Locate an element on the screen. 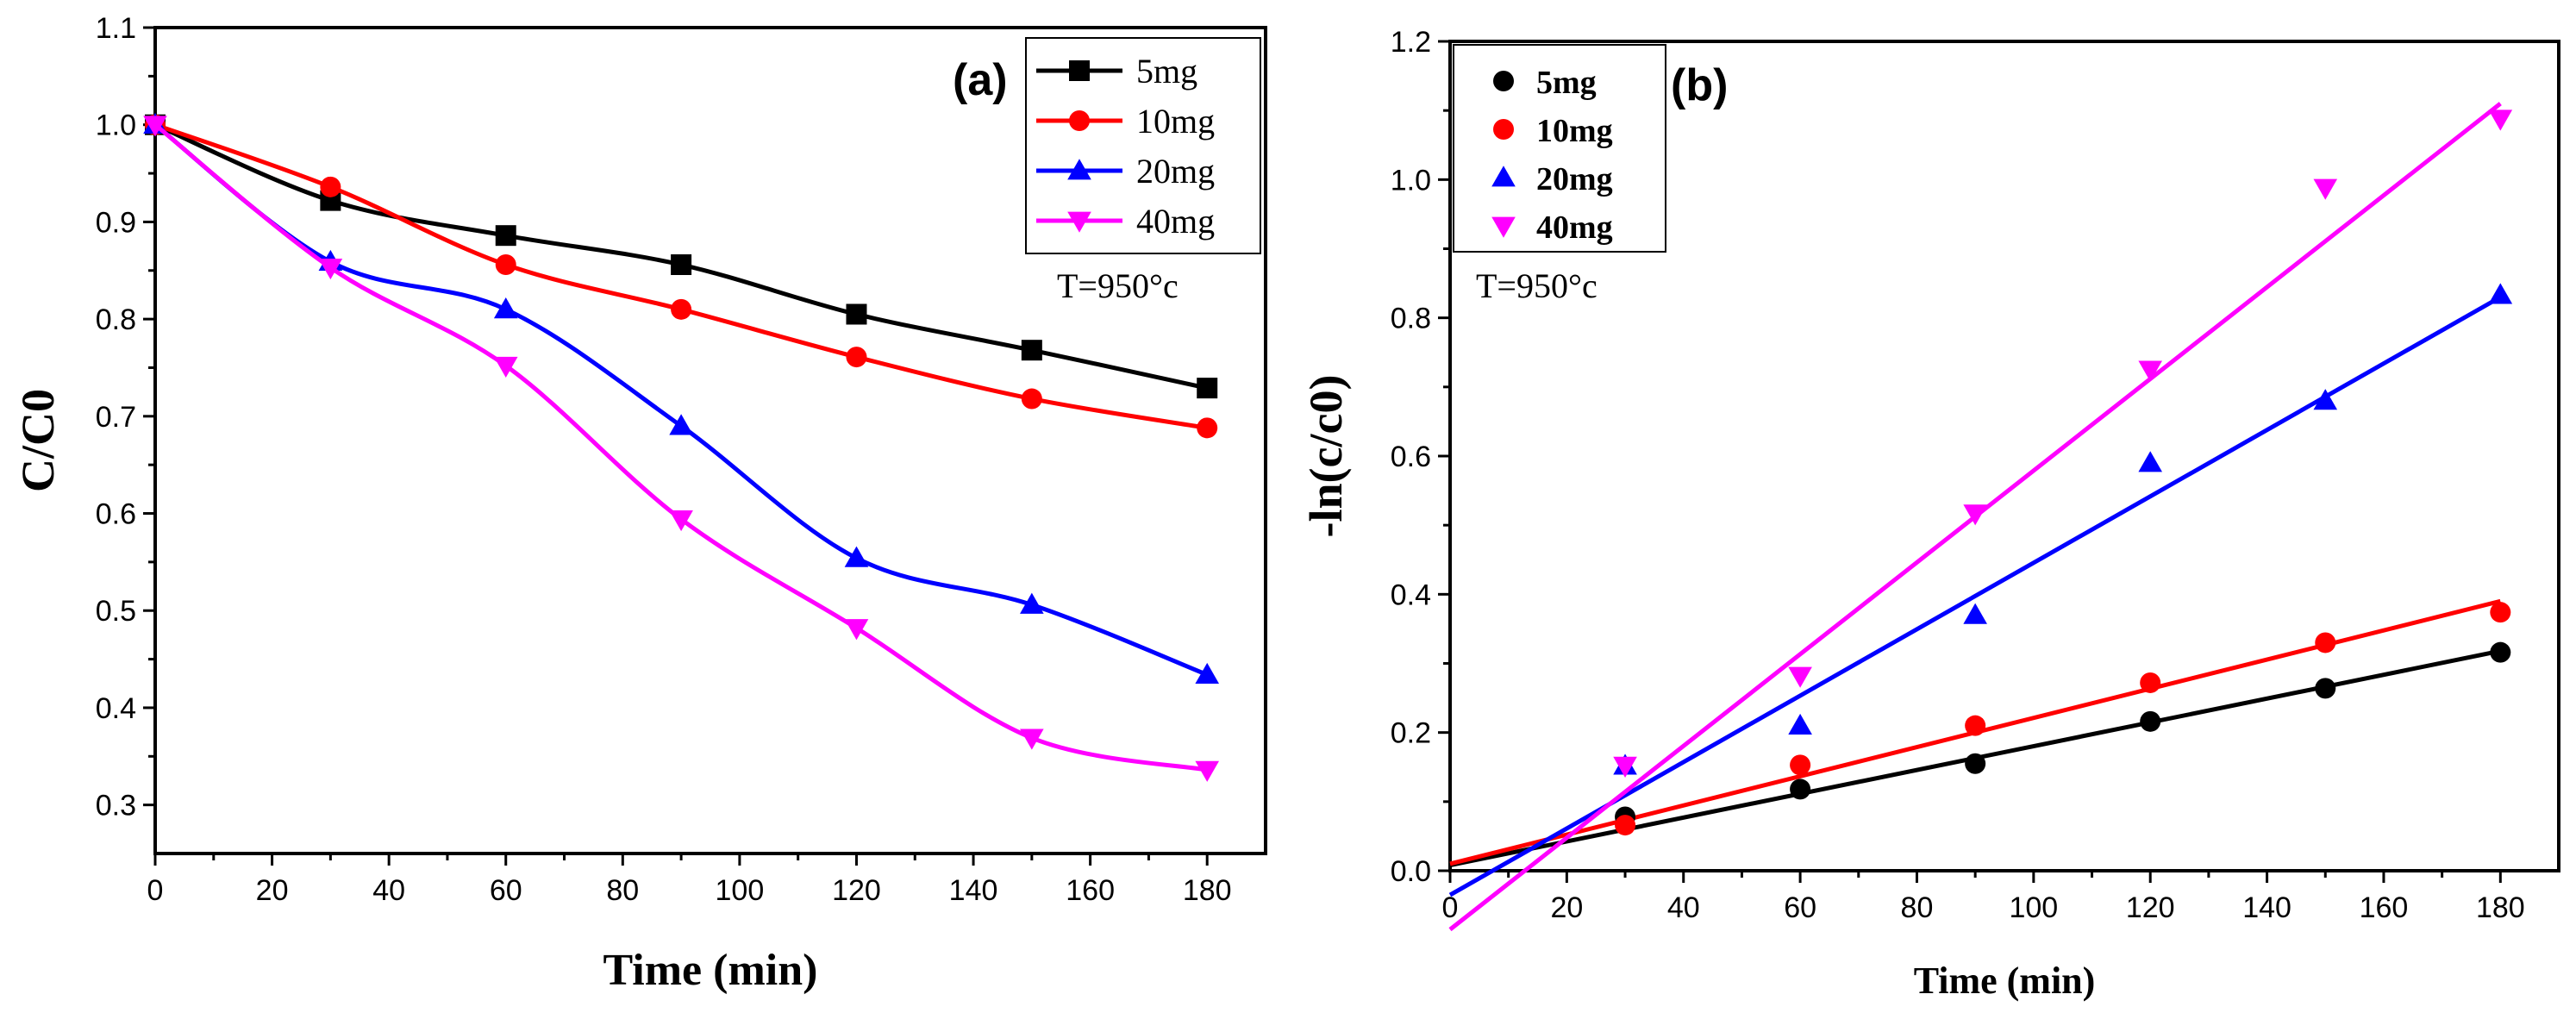 This screenshot has height=1013, width=2576. x-tick-label: 20 is located at coordinates (1567, 908).